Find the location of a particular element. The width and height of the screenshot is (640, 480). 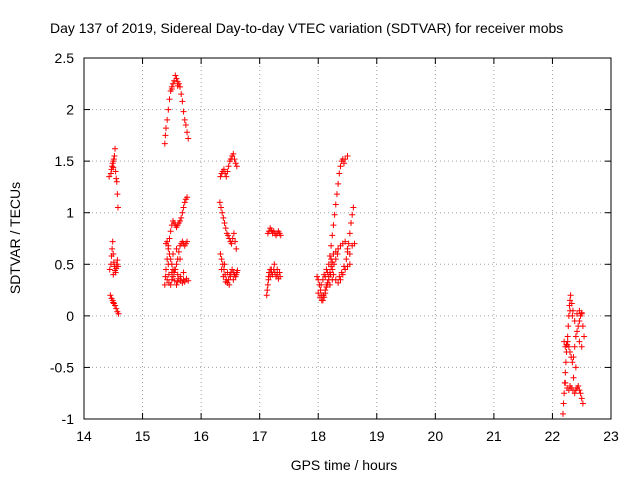

y-tick-label: -1 is located at coordinates (68, 419).